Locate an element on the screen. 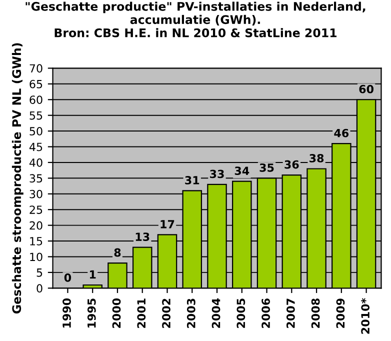  x-tick-label: 2006 is located at coordinates (266, 313).